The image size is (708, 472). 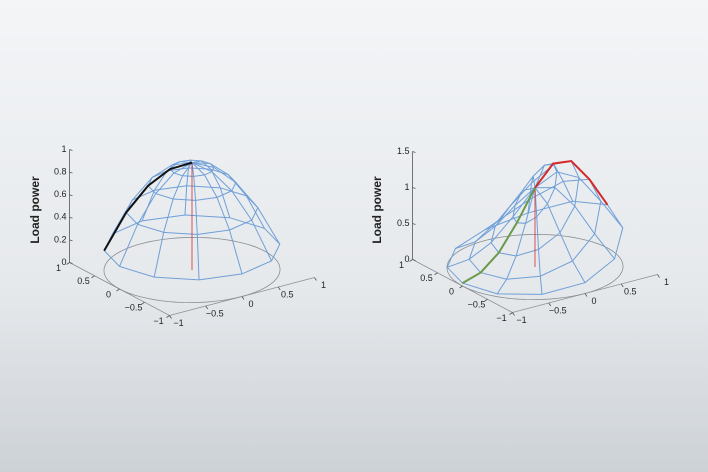 I want to click on z-tick-label: 0.4, so click(x=60, y=217).